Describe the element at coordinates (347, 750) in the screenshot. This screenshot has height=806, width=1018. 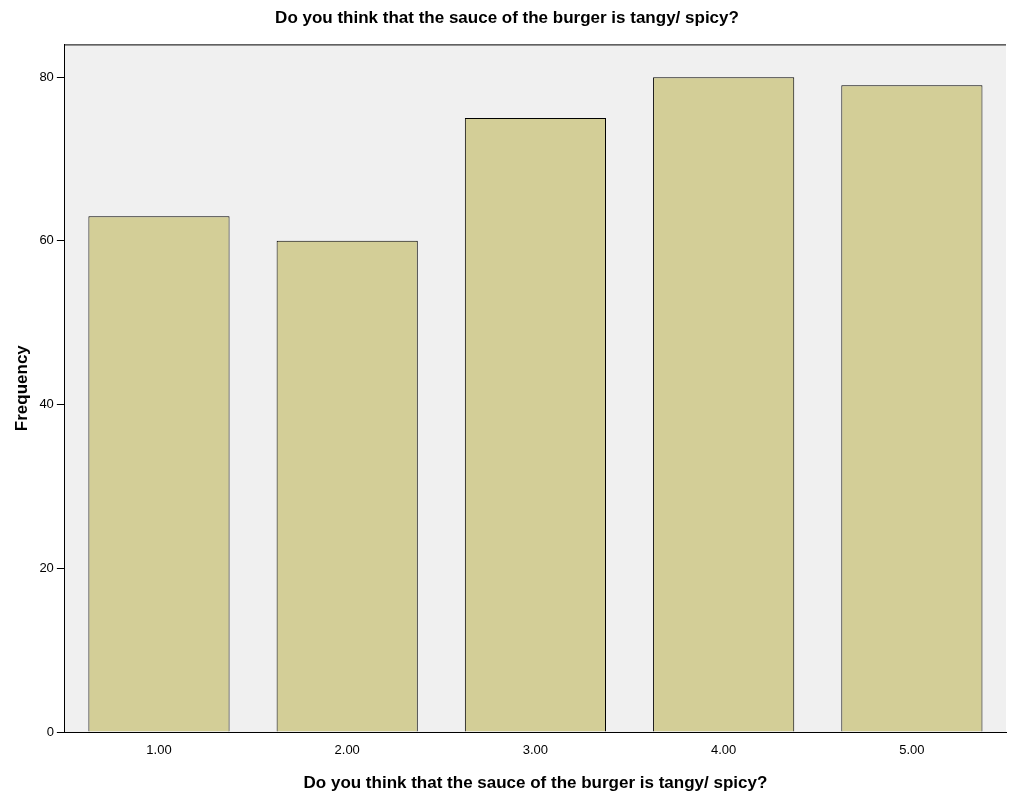
I see `x-tick-label: 2.00` at that location.